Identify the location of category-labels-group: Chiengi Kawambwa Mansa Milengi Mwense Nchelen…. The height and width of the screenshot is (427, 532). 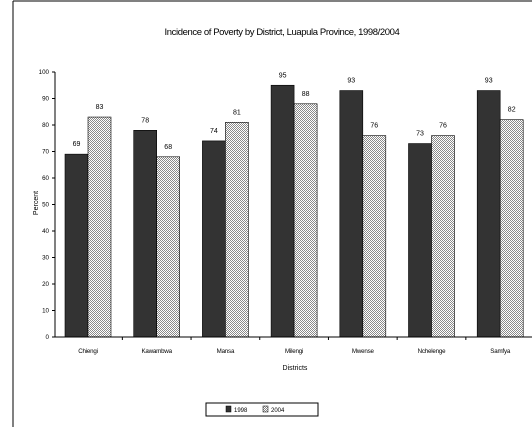
(294, 346).